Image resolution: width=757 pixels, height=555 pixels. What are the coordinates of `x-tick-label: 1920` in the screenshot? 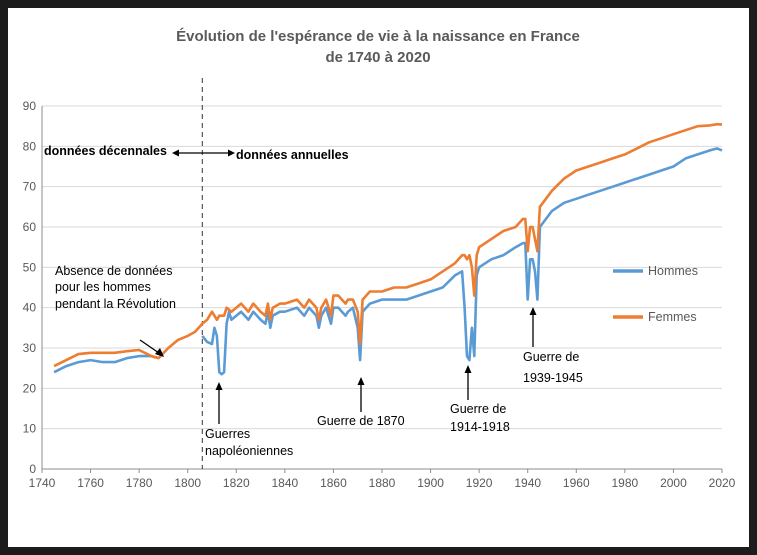 It's located at (479, 483).